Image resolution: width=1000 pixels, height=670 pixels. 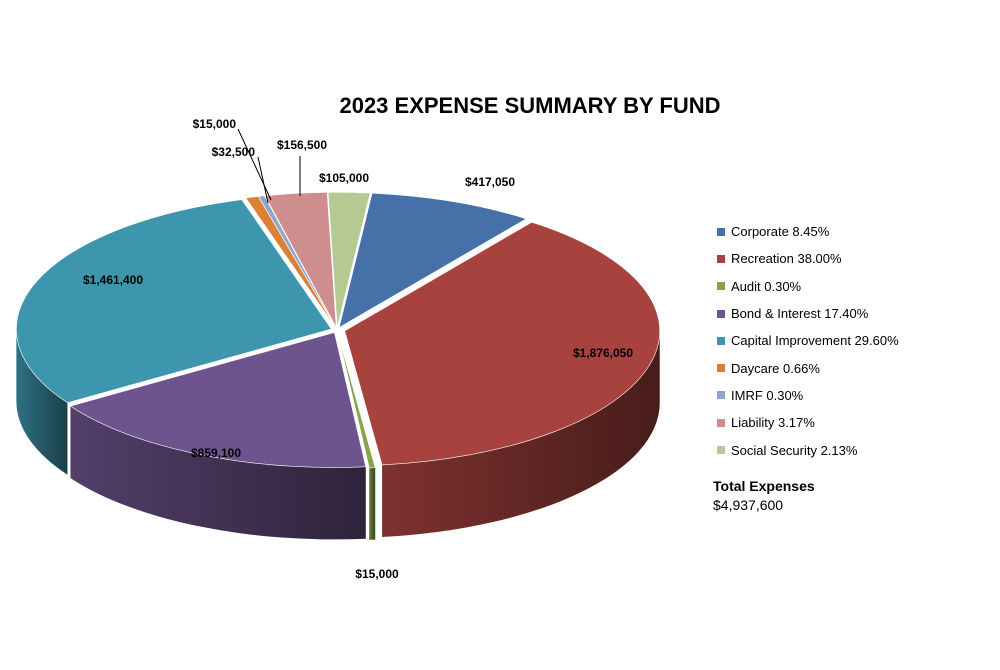 What do you see at coordinates (773, 423) in the screenshot?
I see `legend-label: Liability 3.17%` at bounding box center [773, 423].